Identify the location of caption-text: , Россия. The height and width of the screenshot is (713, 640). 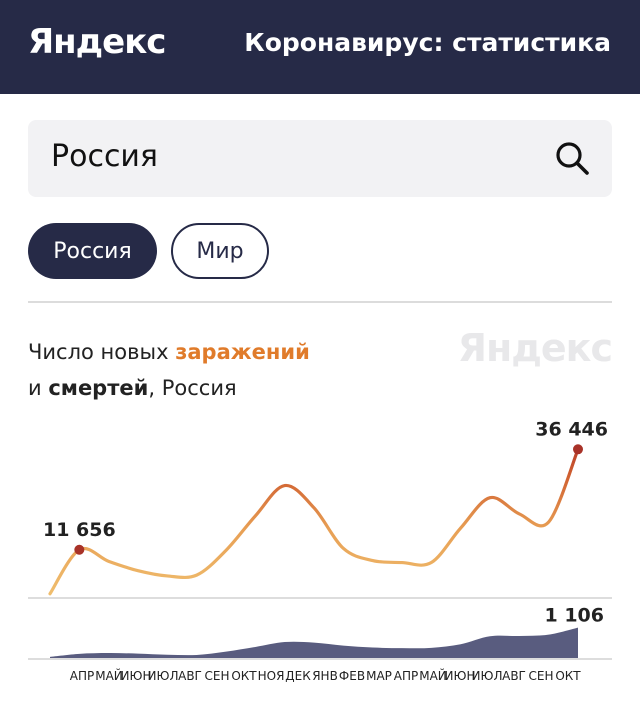
(192, 388).